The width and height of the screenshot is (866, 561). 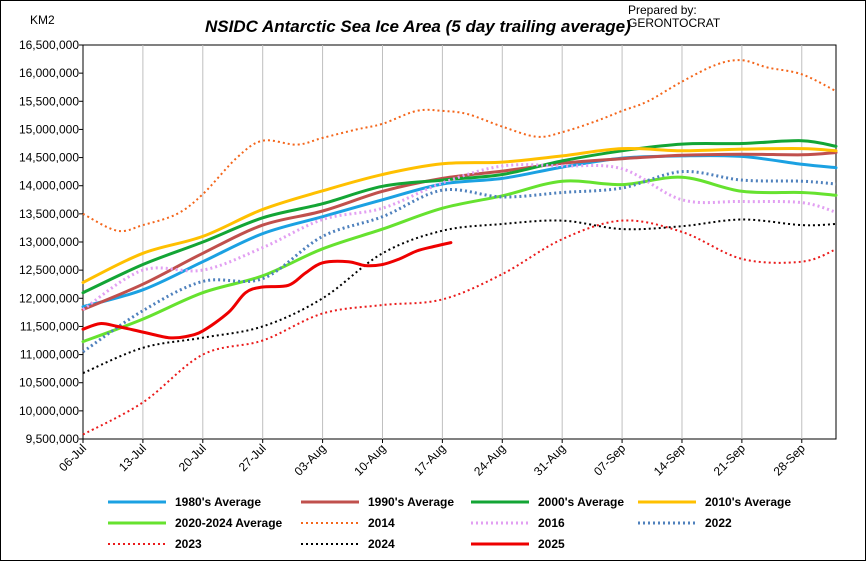 I want to click on x-tick-label: 31-Aug, so click(x=549, y=459).